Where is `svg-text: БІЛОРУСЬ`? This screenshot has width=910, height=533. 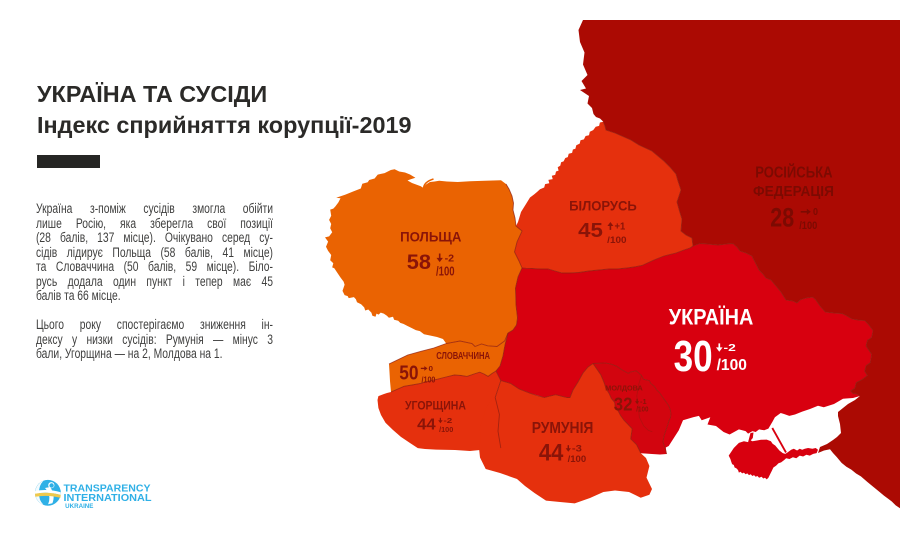
svg-text: БІЛОРУСЬ is located at coordinates (603, 207).